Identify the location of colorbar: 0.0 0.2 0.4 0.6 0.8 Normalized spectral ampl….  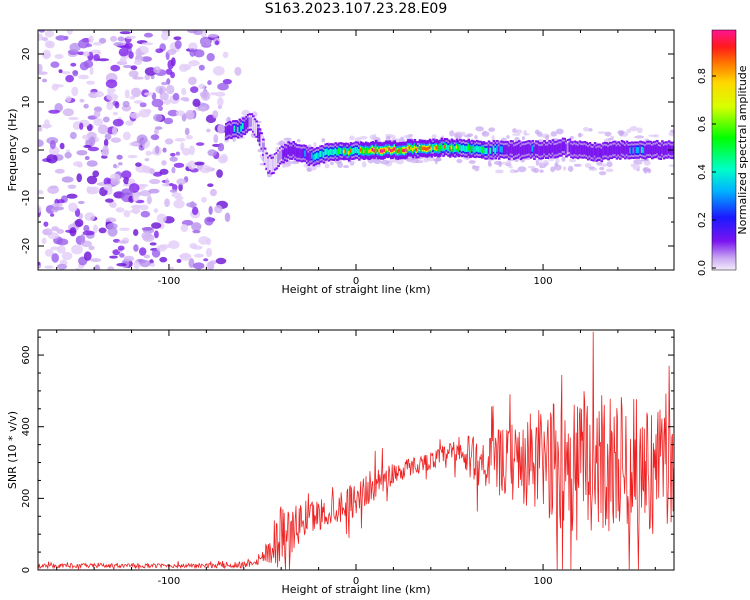
(723, 152).